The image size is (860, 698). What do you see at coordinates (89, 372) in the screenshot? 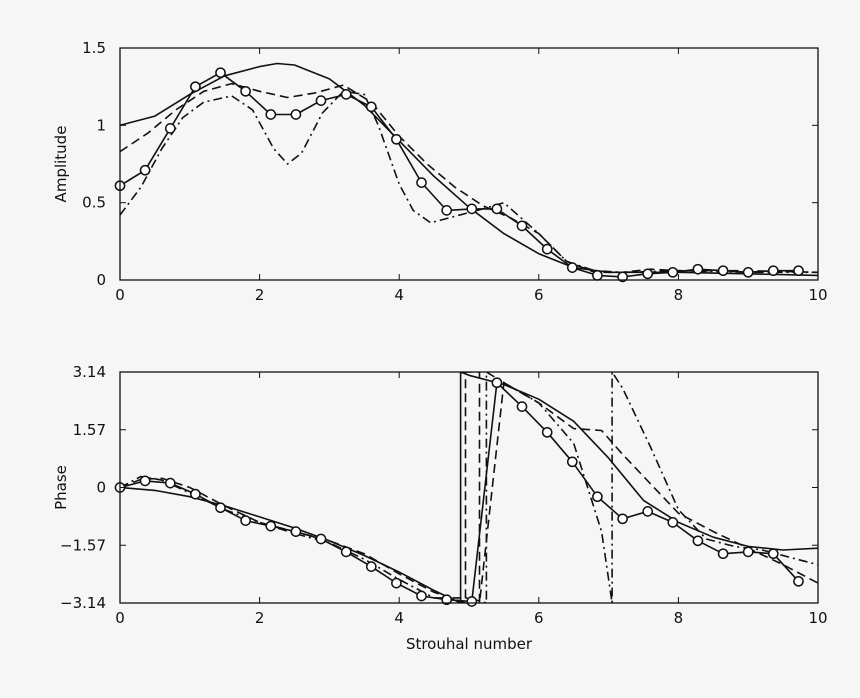
I see `y-tick-label: 3.14` at bounding box center [89, 372].